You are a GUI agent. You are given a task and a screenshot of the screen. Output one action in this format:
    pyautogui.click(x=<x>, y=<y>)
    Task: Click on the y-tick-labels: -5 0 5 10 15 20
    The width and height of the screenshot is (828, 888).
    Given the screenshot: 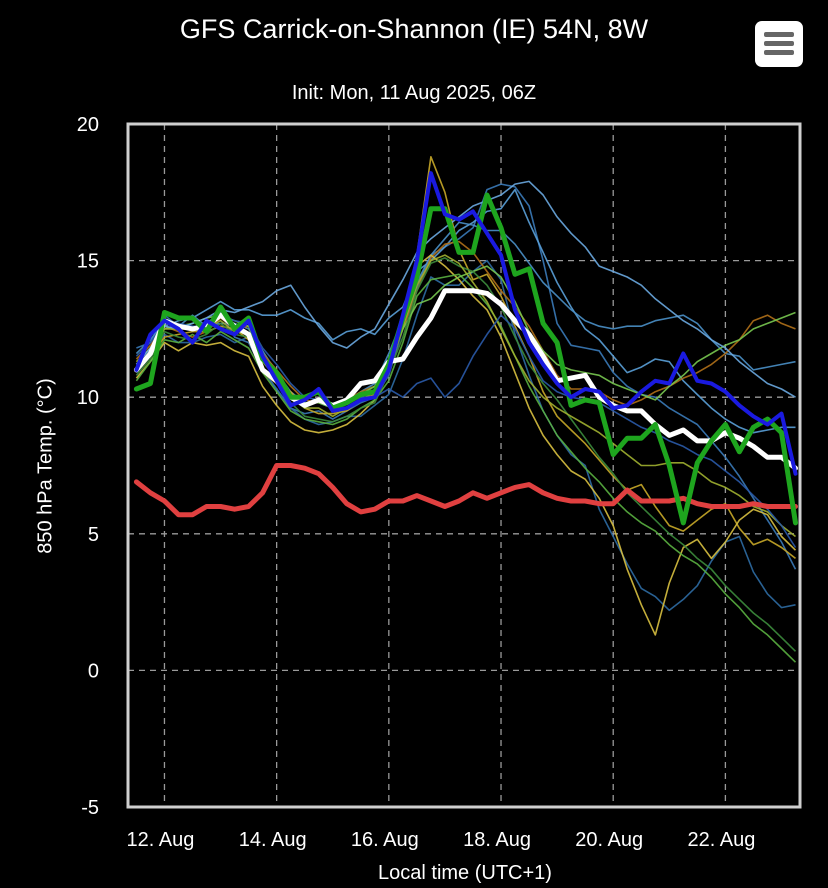 What is the action you would take?
    pyautogui.click(x=88, y=466)
    